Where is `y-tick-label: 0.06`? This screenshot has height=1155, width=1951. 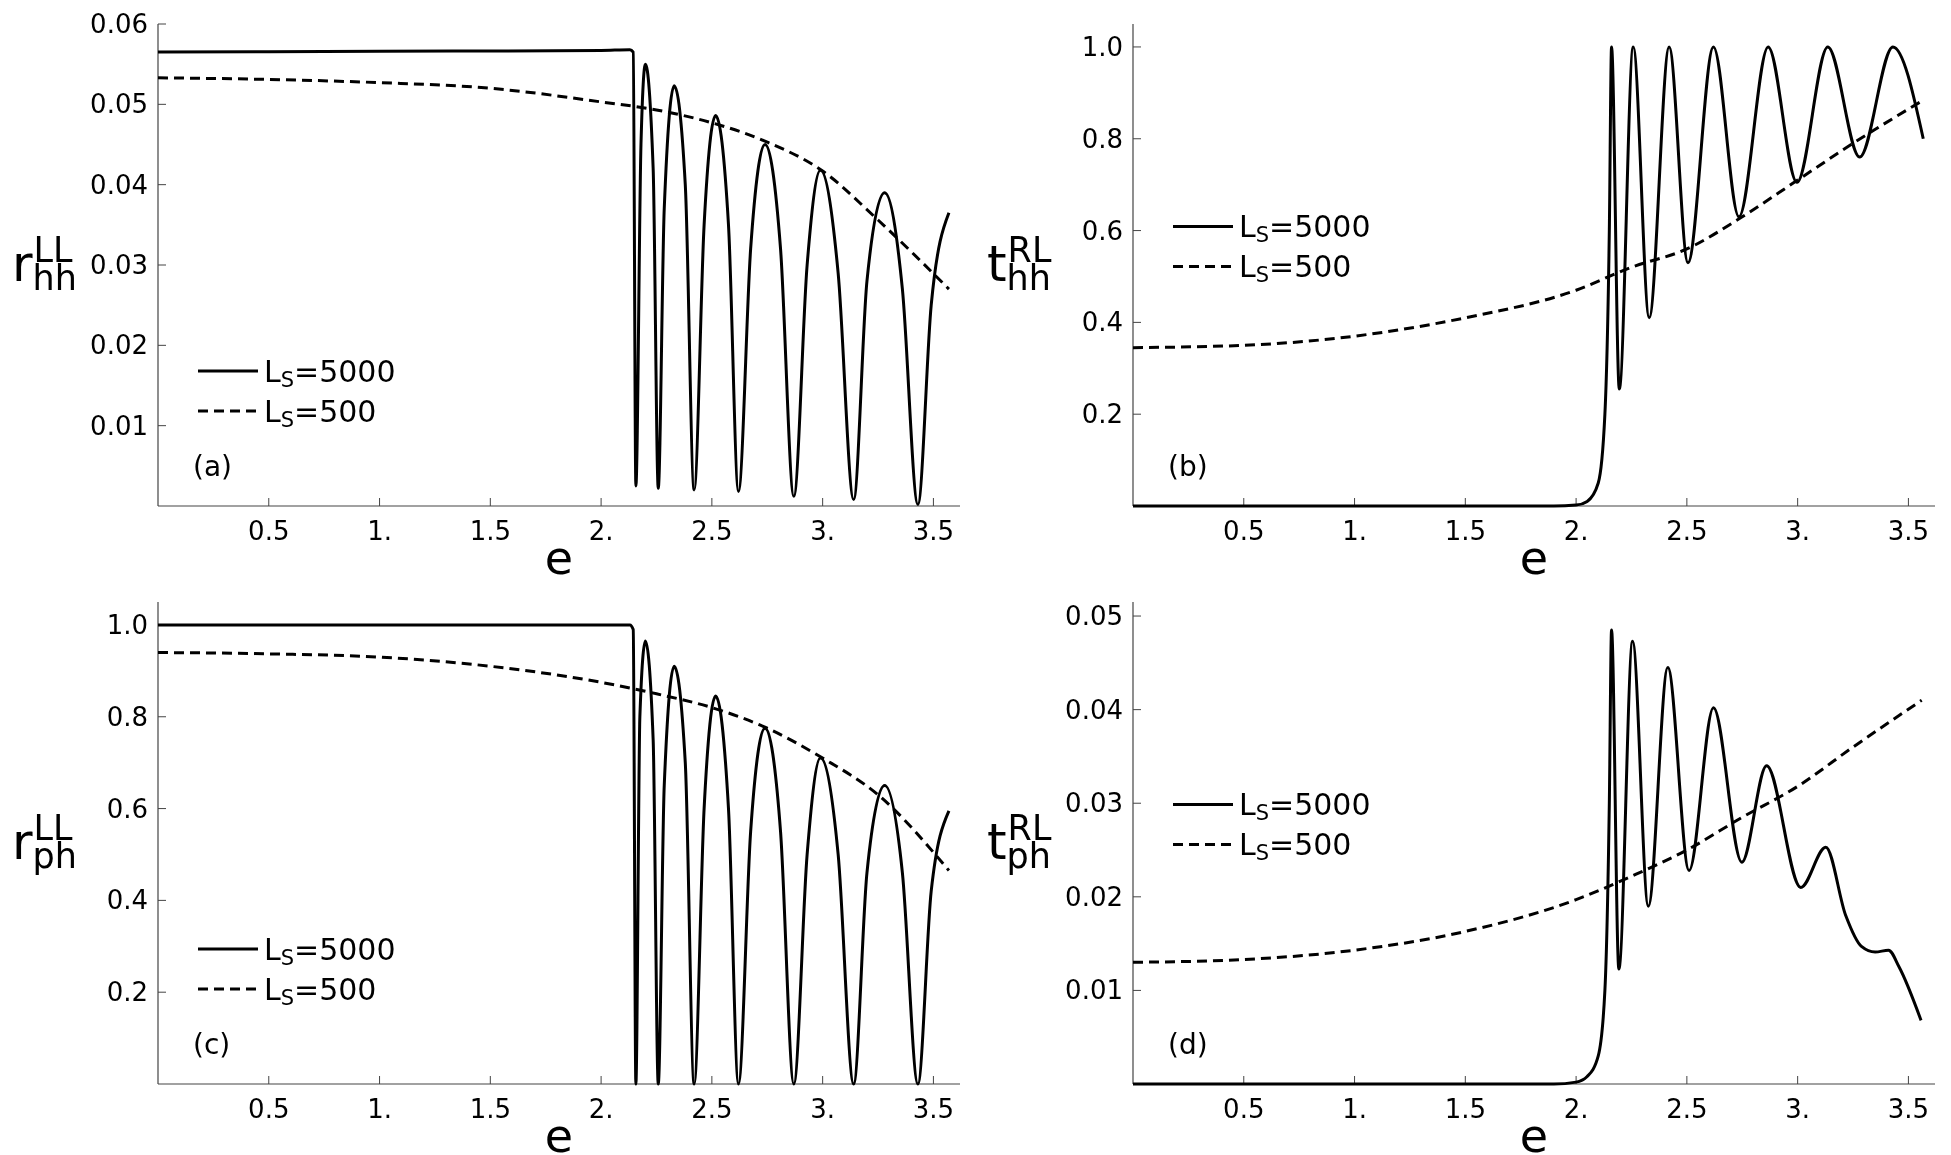
y-tick-label: 0.06 is located at coordinates (119, 24).